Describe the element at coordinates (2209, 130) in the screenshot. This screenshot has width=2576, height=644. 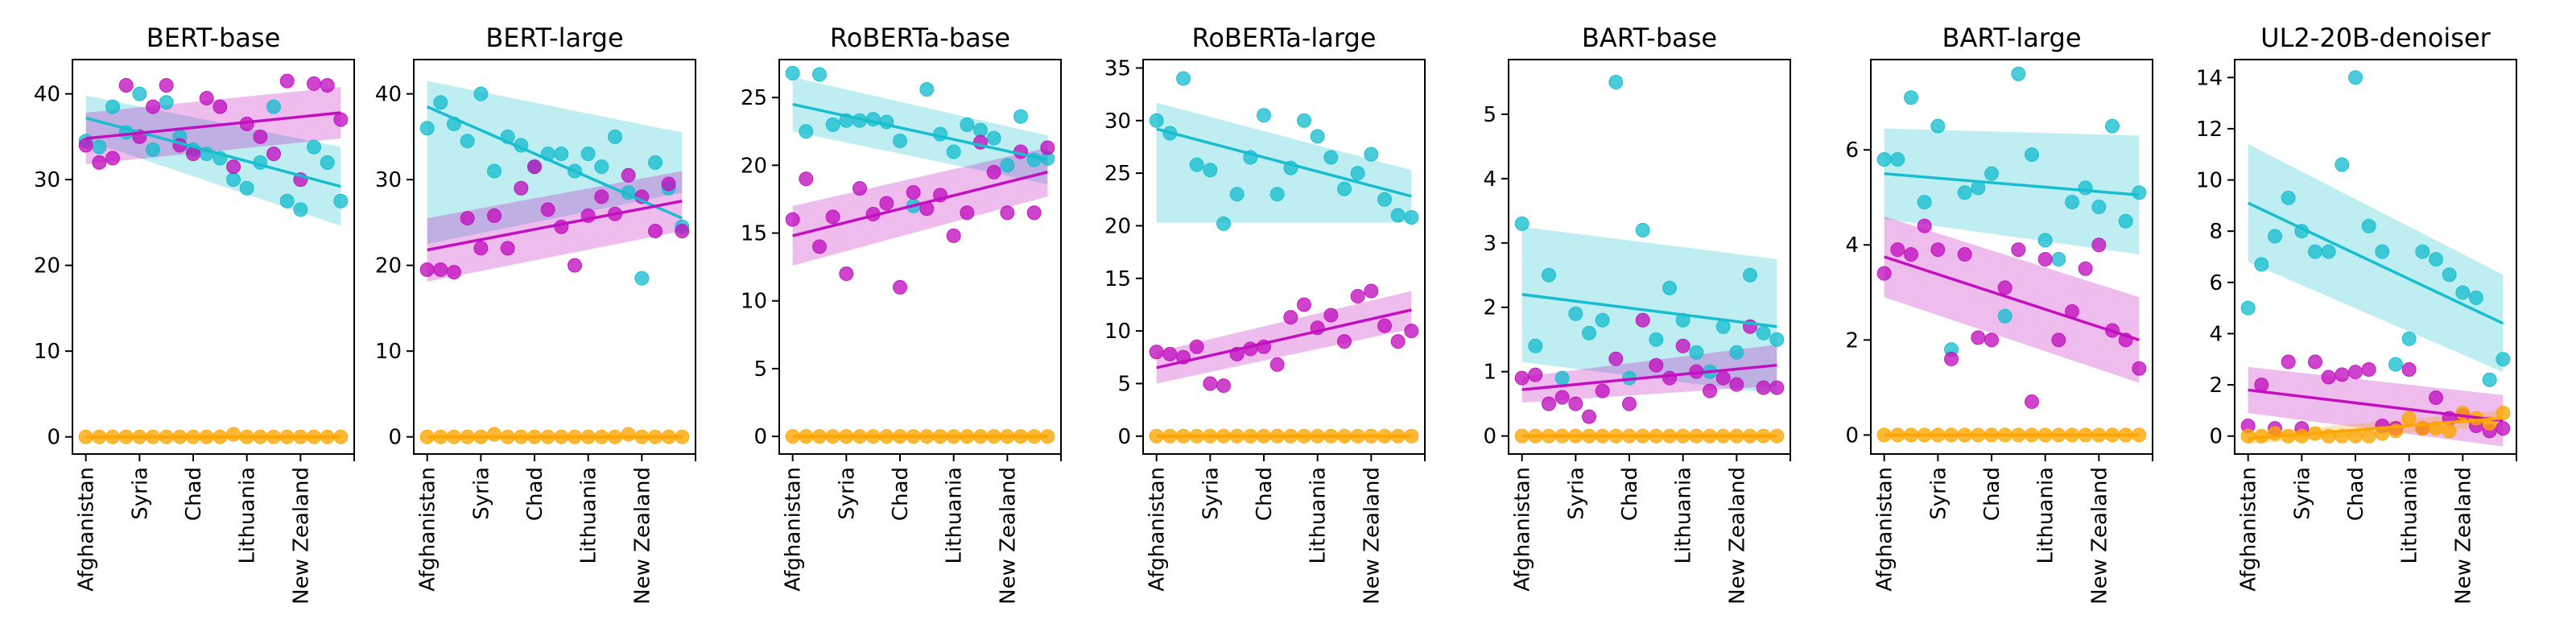
I see `y-tick-label: 12` at that location.